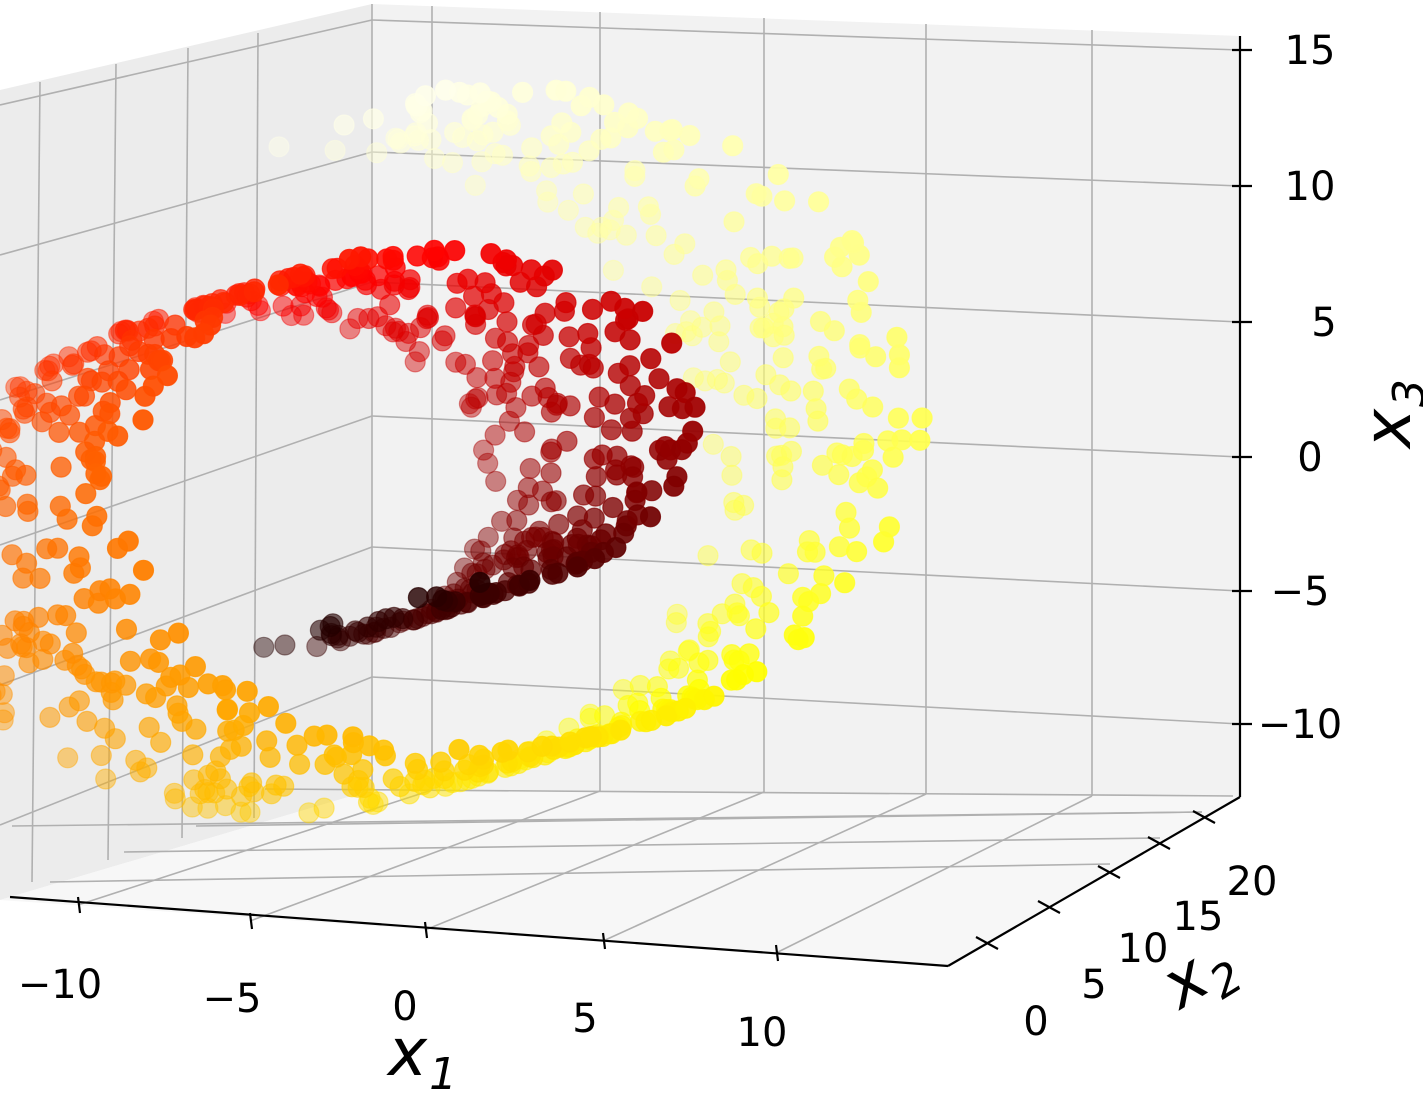 This screenshot has height=1096, width=1423. What do you see at coordinates (584, 1019) in the screenshot?
I see `x1-tick-label-3: 5` at bounding box center [584, 1019].